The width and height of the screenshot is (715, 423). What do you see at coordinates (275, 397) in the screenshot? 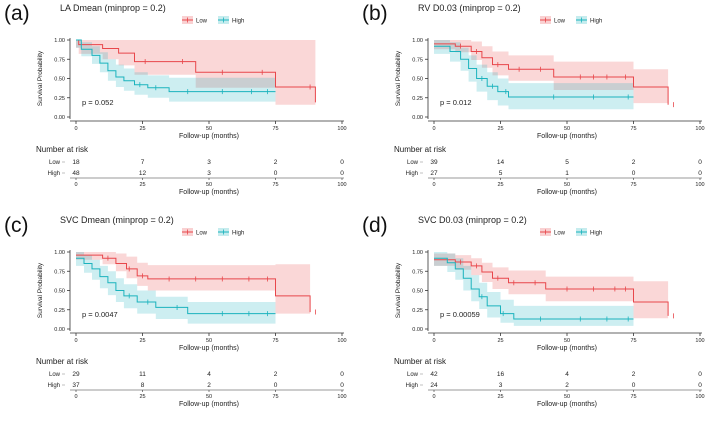
I see `risk-axis-tick-label: 75` at bounding box center [275, 397].